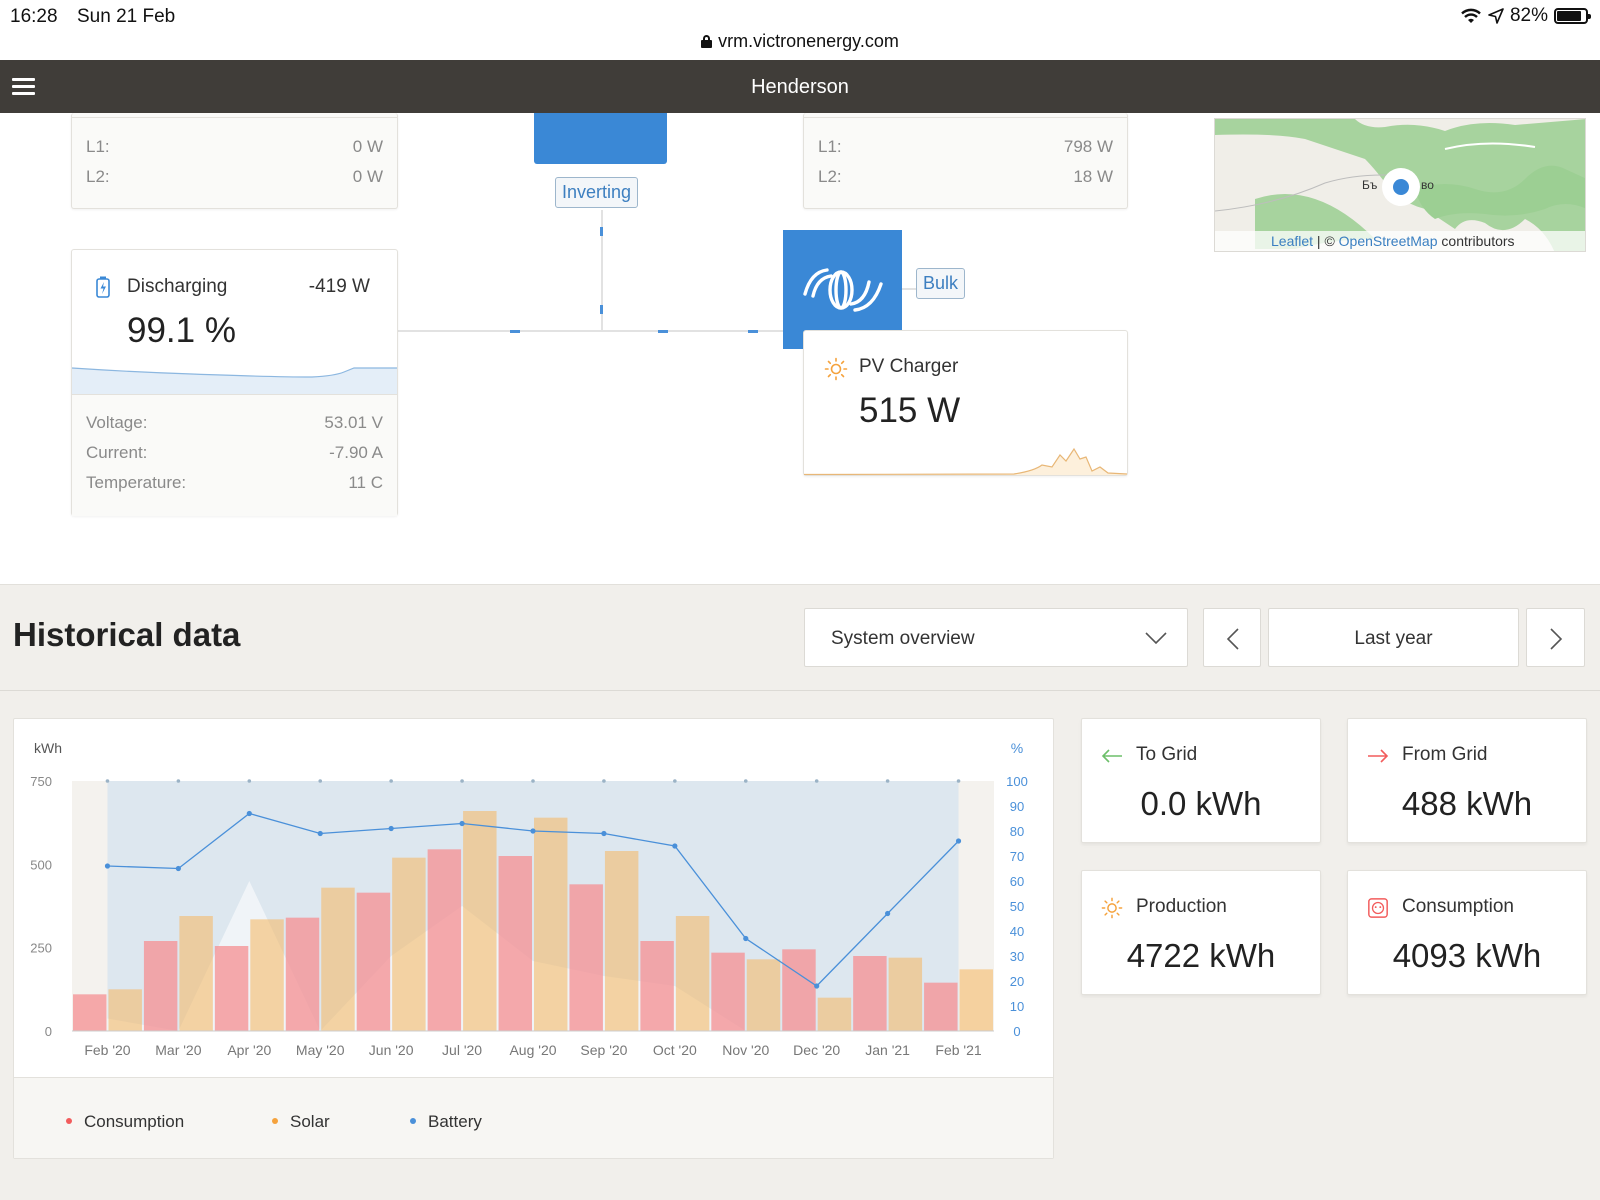 The height and width of the screenshot is (1200, 1600). I want to click on y2-tick-label: 100, so click(1017, 781).